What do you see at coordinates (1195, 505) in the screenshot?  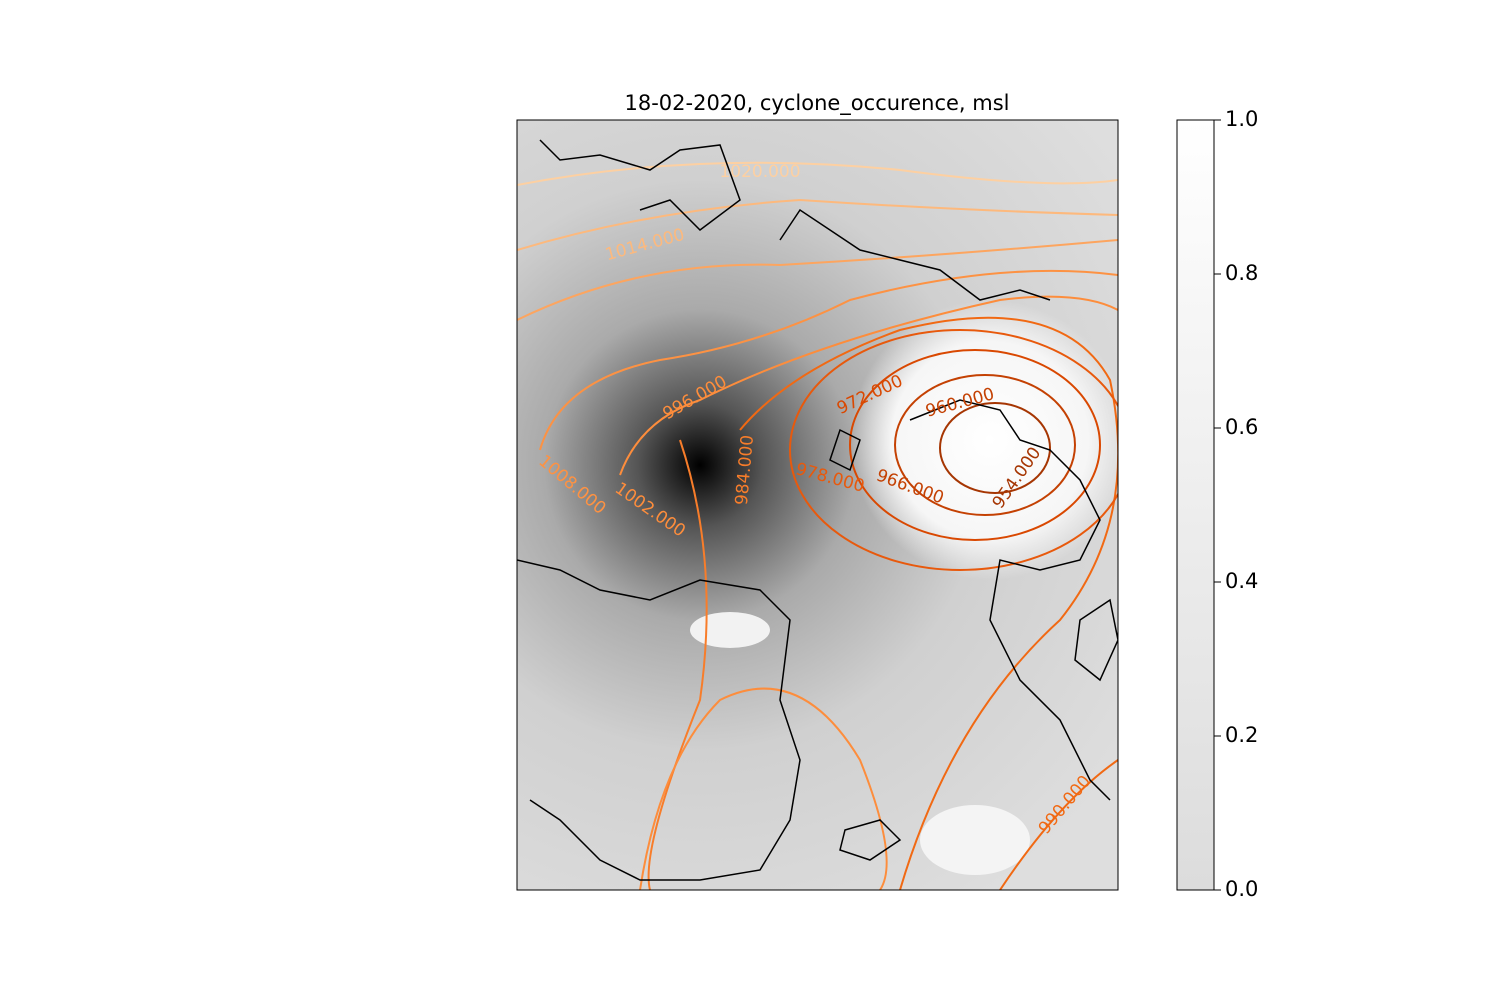 I see `colorbar` at bounding box center [1195, 505].